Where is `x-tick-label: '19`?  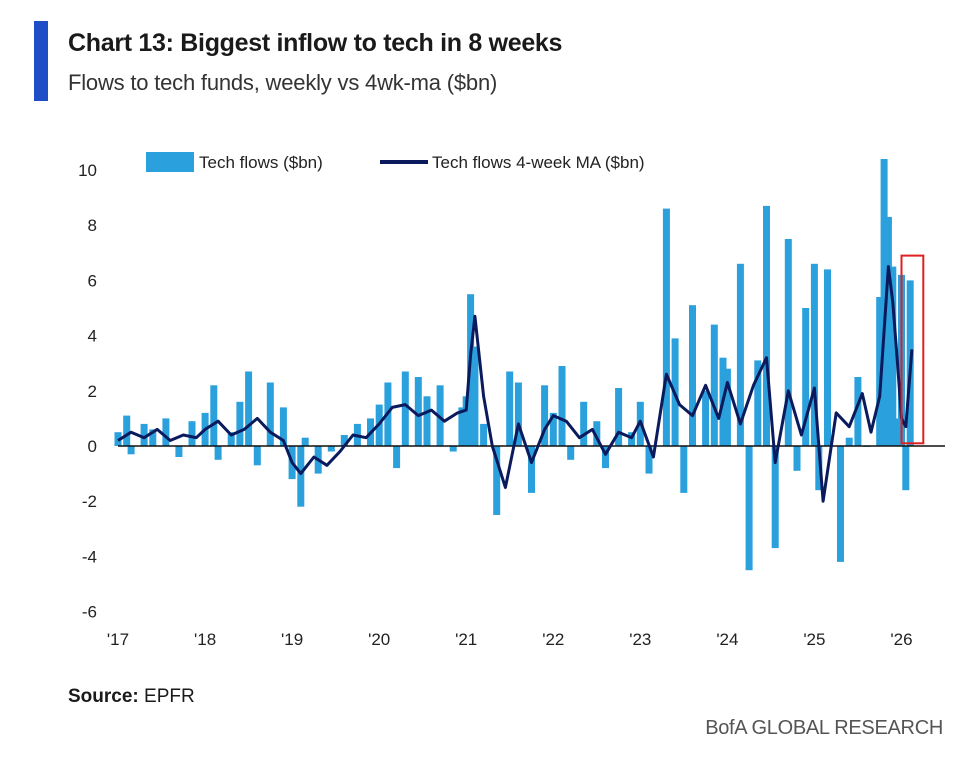 x-tick-label: '19 is located at coordinates (292, 639).